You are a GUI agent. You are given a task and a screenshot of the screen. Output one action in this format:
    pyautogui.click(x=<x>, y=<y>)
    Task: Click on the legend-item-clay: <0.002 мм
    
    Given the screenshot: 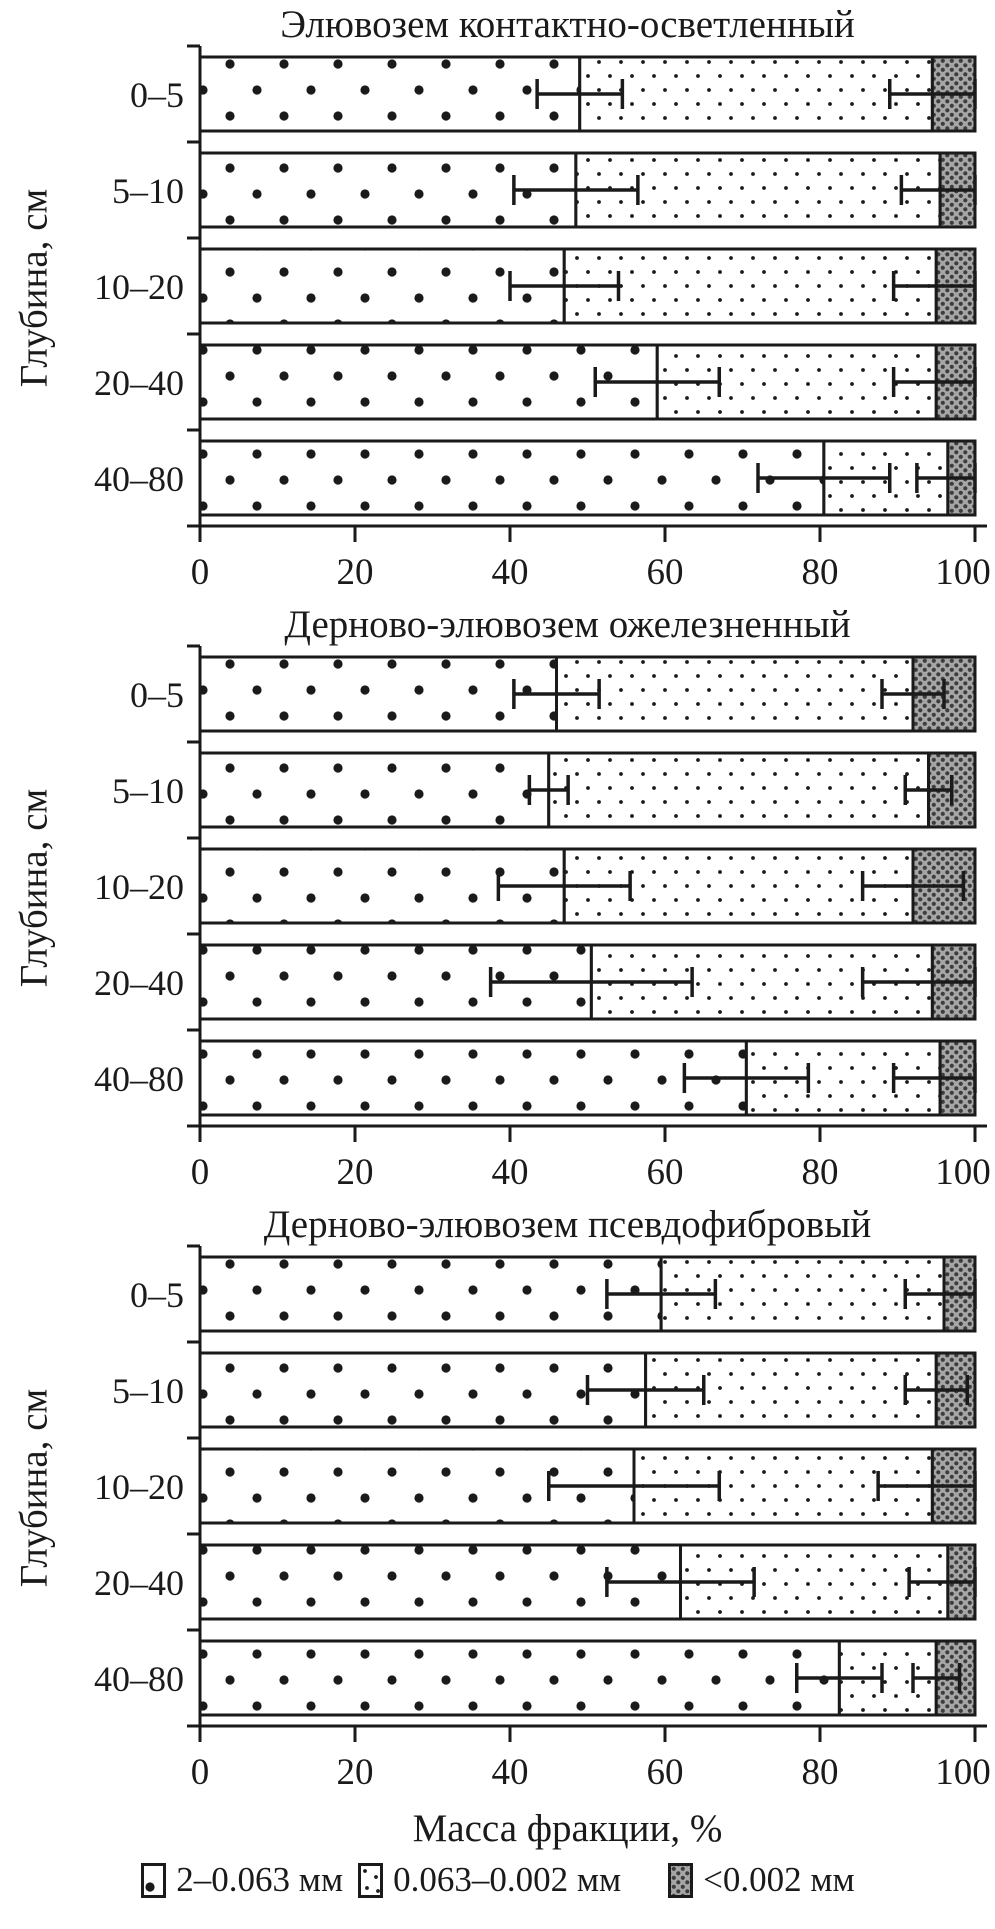 What is the action you would take?
    pyautogui.click(x=761, y=1880)
    